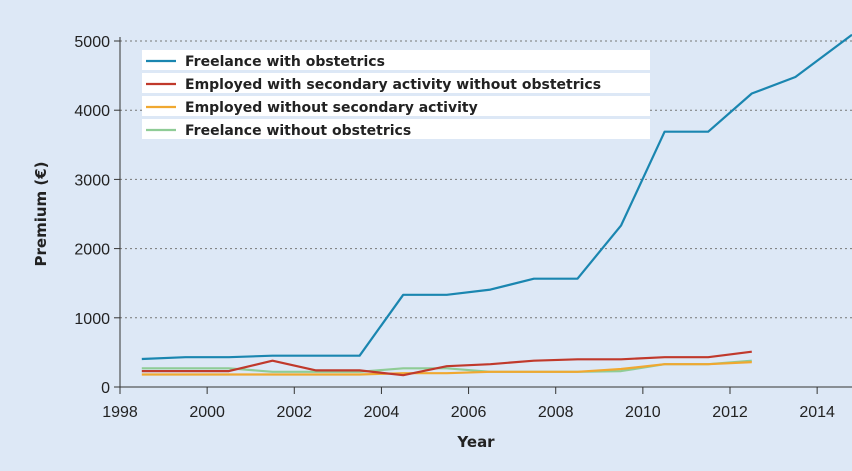 The width and height of the screenshot is (852, 471). What do you see at coordinates (92, 180) in the screenshot?
I see `y-tick-label: 3000` at bounding box center [92, 180].